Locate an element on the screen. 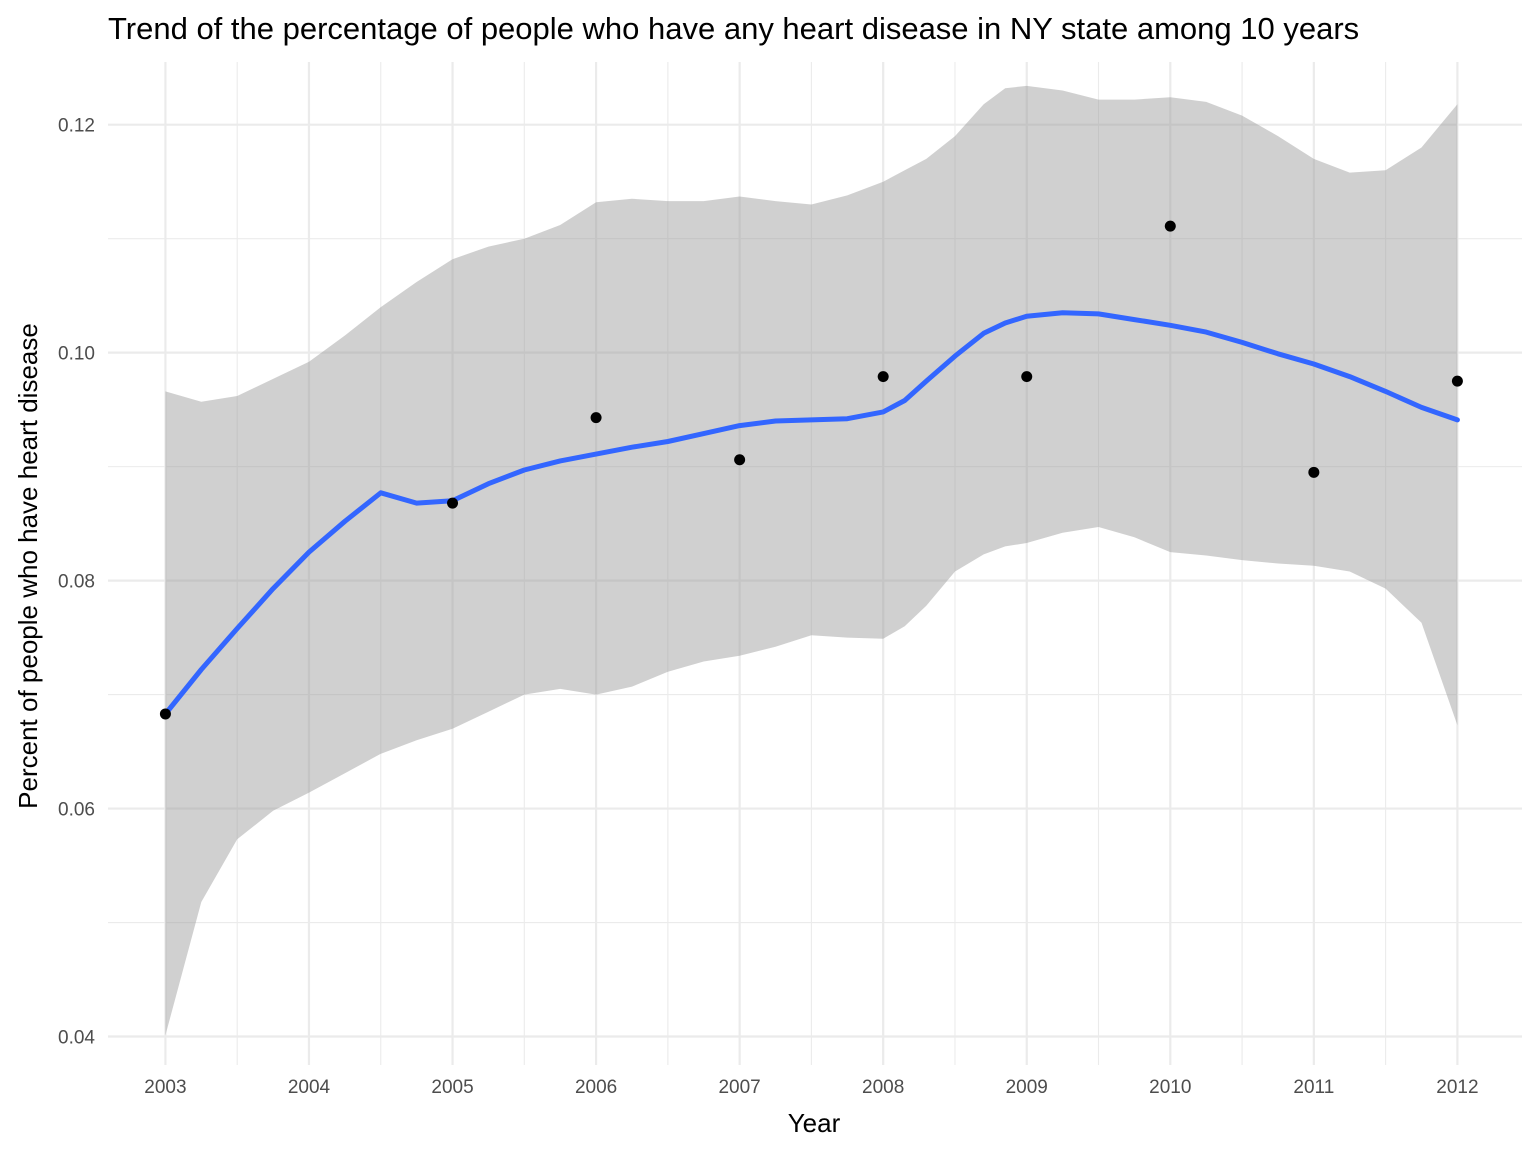  y-tick-label: 0.12 is located at coordinates (76, 126).